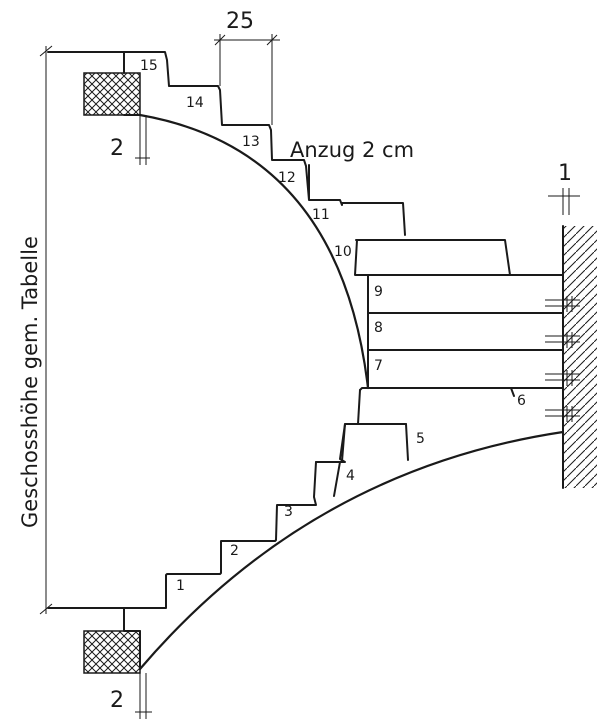  Describe the element at coordinates (352, 150) in the screenshot. I see `anzug-label: Anzug 2 cm` at that location.